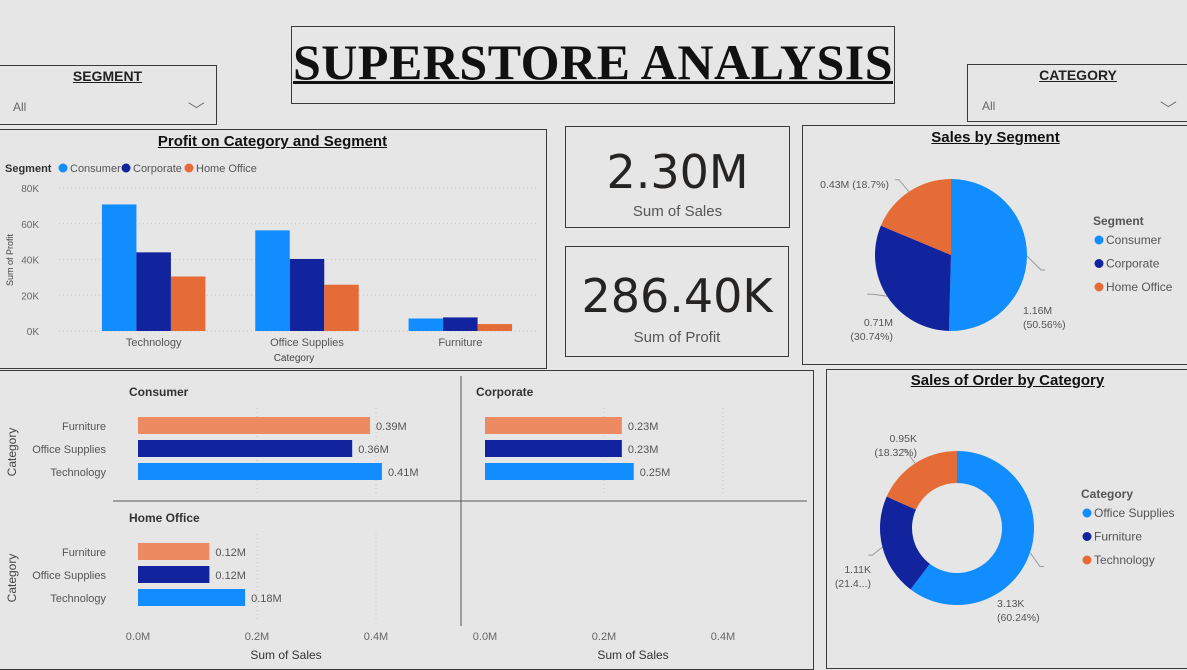 This screenshot has width=1187, height=670. I want to click on legend-label: Office Supplies, so click(1134, 513).